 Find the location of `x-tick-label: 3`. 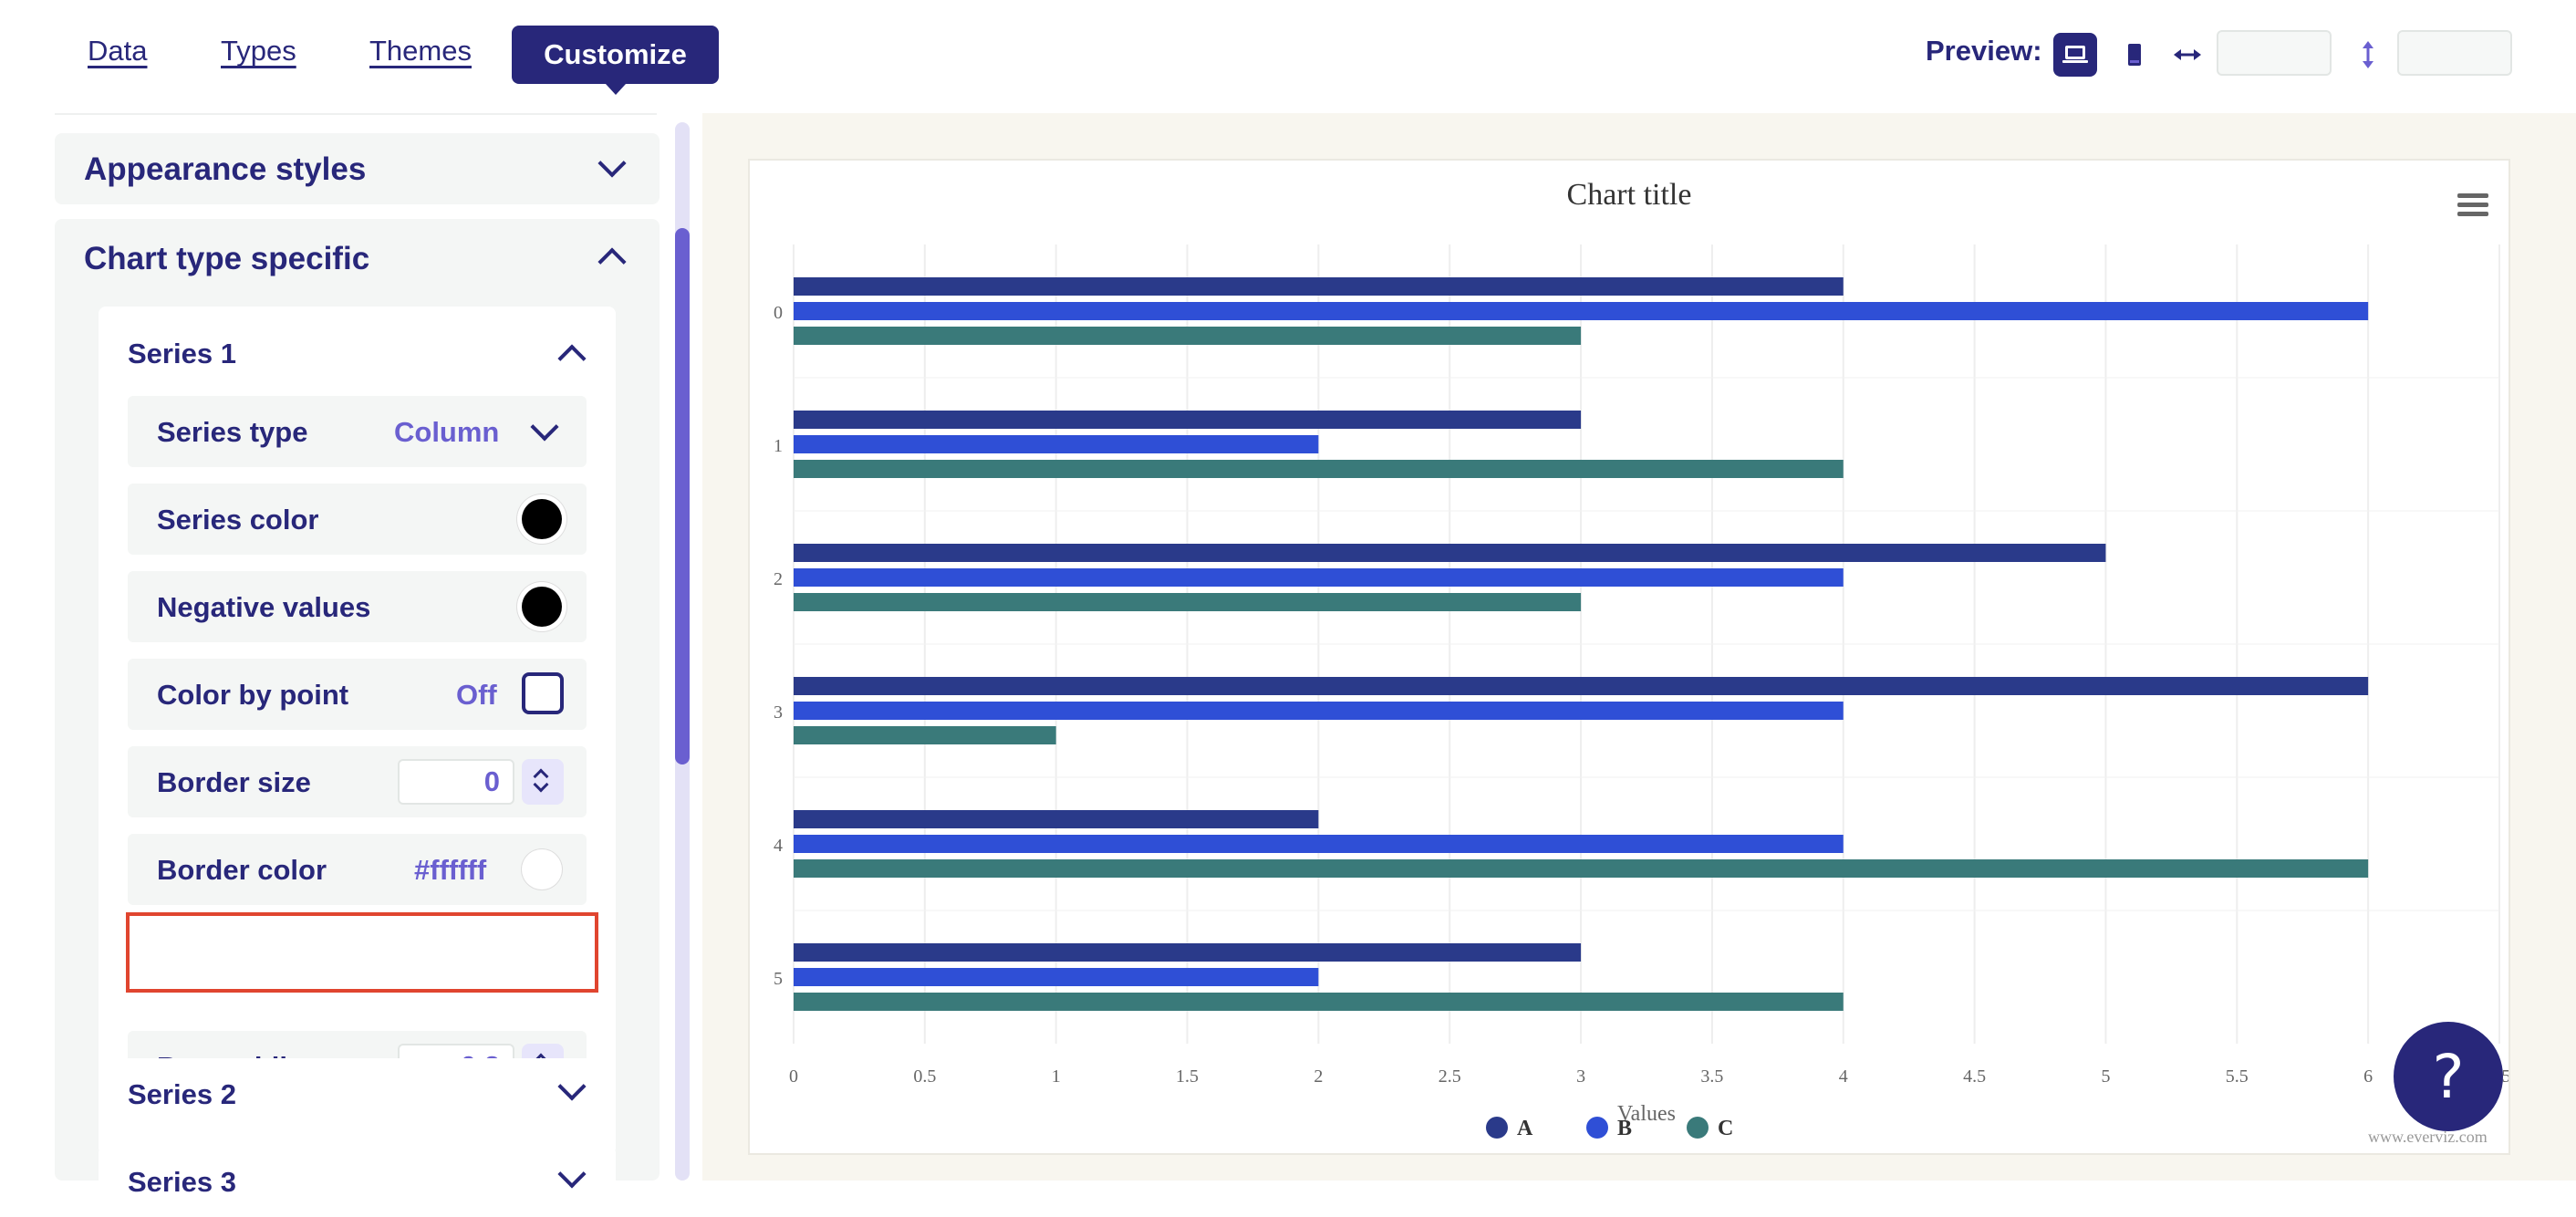

x-tick-label: 3 is located at coordinates (1580, 1076).